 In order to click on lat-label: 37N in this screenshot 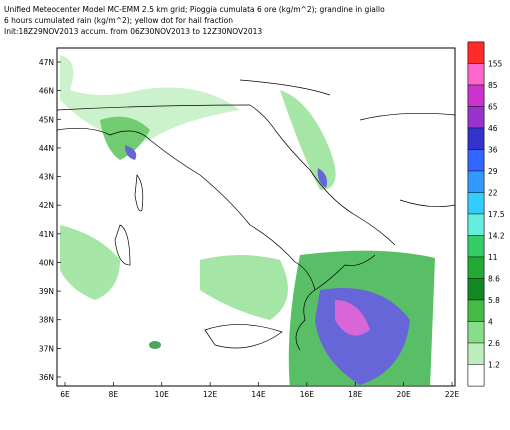, I will do `click(46, 348)`.